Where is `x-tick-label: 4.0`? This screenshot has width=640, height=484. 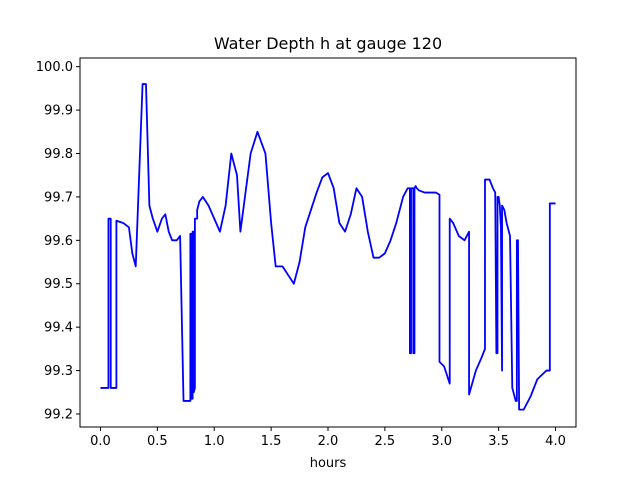
x-tick-label: 4.0 is located at coordinates (555, 441).